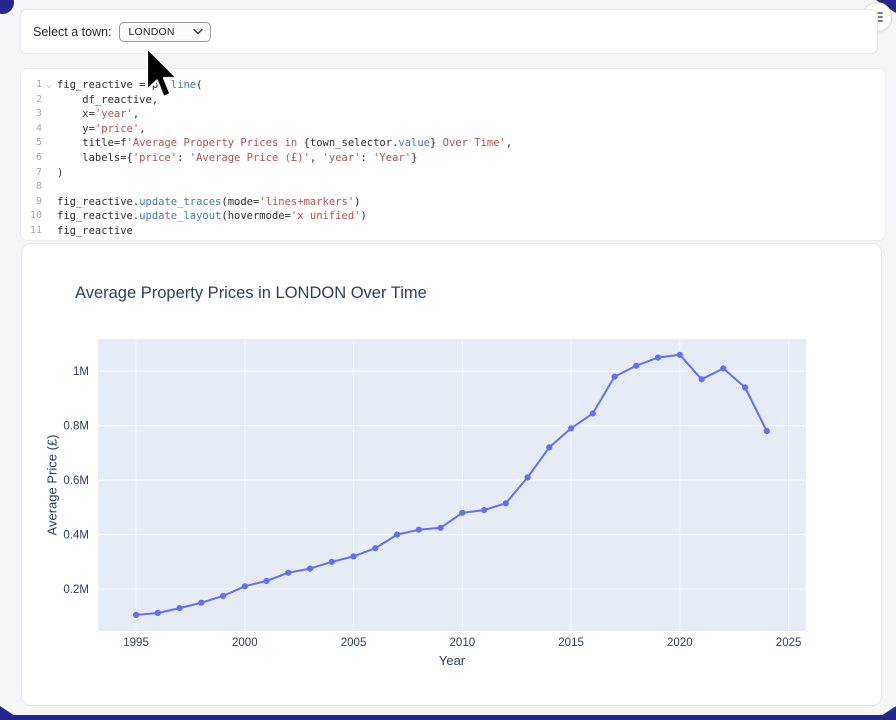 The image size is (896, 720). Describe the element at coordinates (38, 172) in the screenshot. I see `line-number: 7` at that location.